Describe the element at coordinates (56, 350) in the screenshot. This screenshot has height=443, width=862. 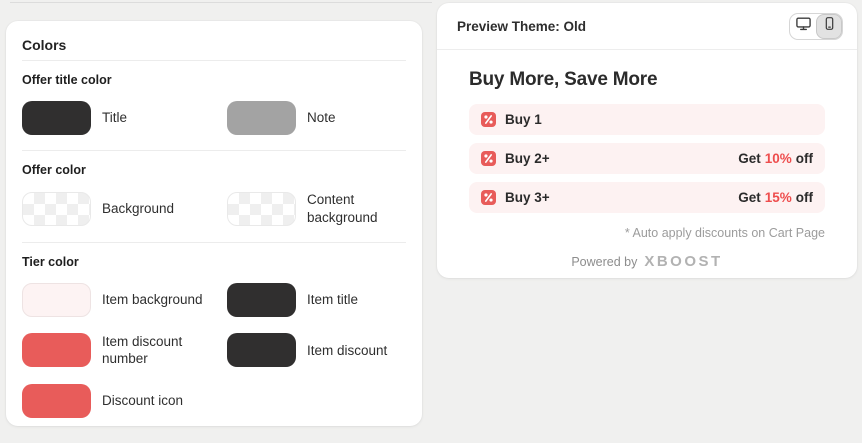
I see `color-swatch-item-discount-number` at that location.